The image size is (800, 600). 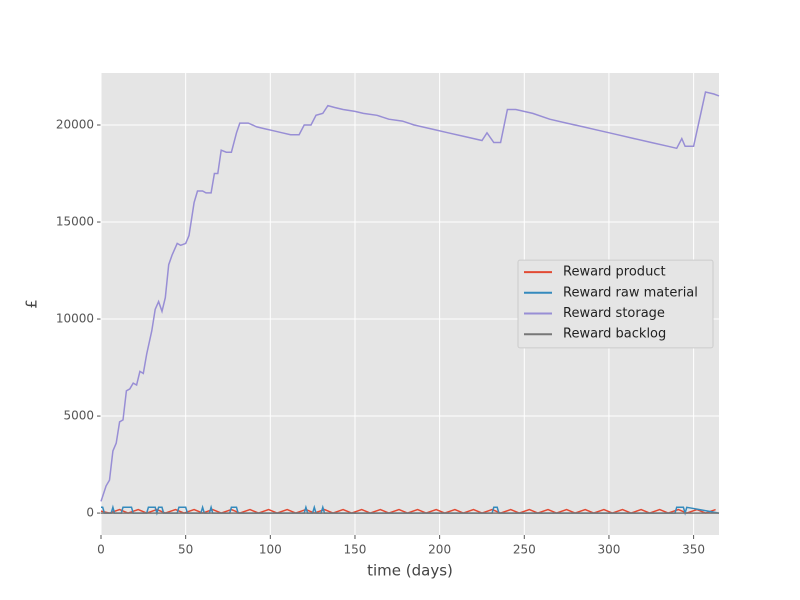 What do you see at coordinates (693, 550) in the screenshot?
I see `x-tick-label: 350` at bounding box center [693, 550].